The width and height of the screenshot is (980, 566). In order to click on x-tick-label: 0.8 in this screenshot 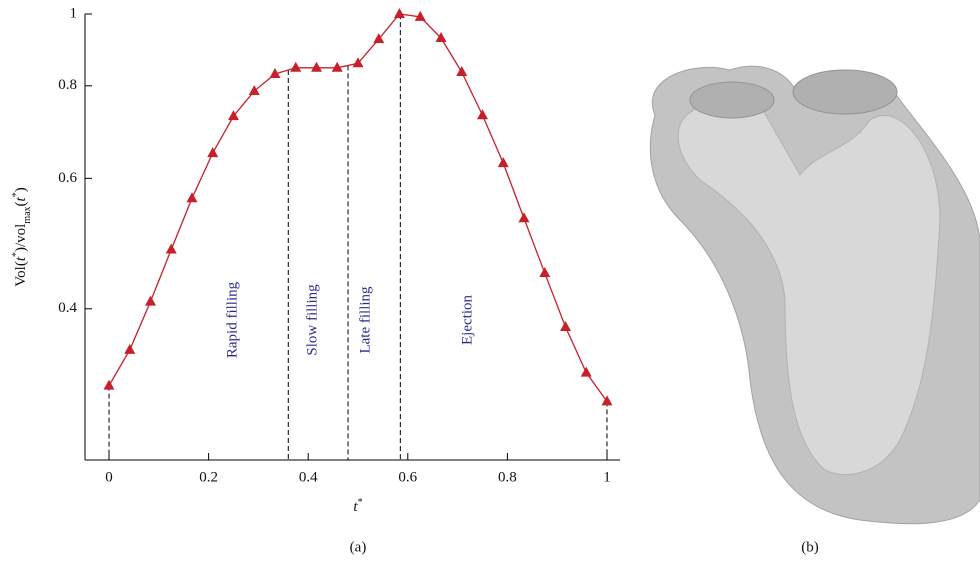, I will do `click(507, 477)`.